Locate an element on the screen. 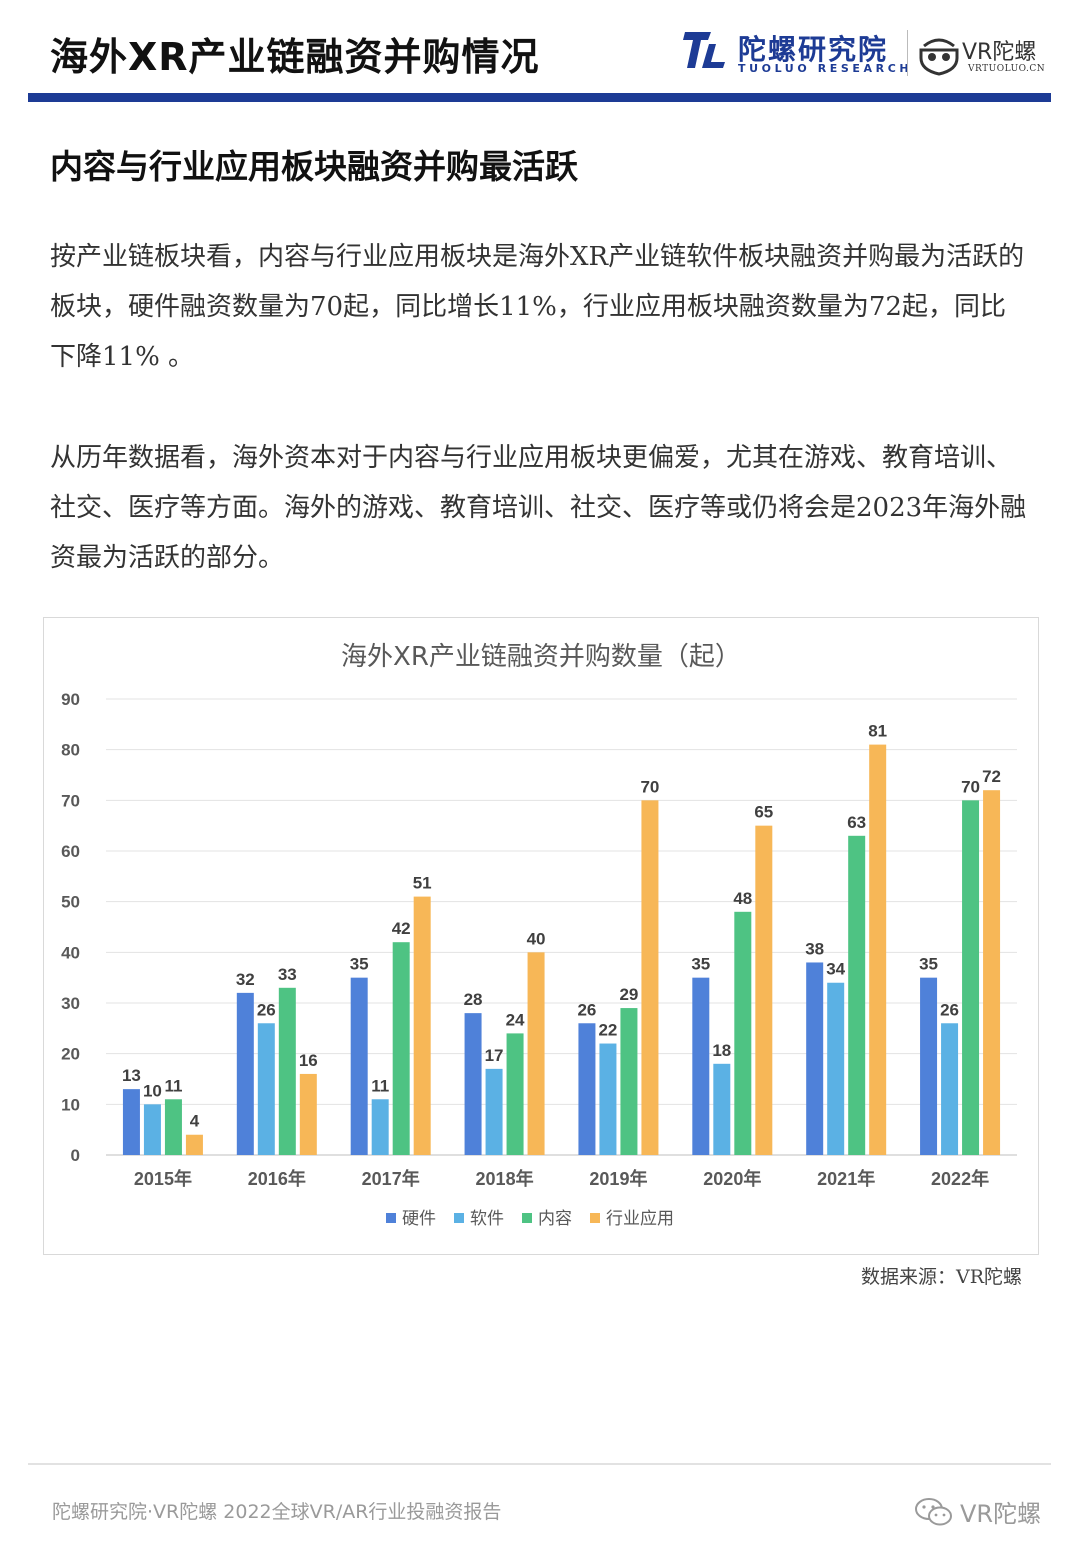 Image resolution: width=1080 pixels, height=1559 pixels. footer-brand: VR陀螺 is located at coordinates (1001, 1514).